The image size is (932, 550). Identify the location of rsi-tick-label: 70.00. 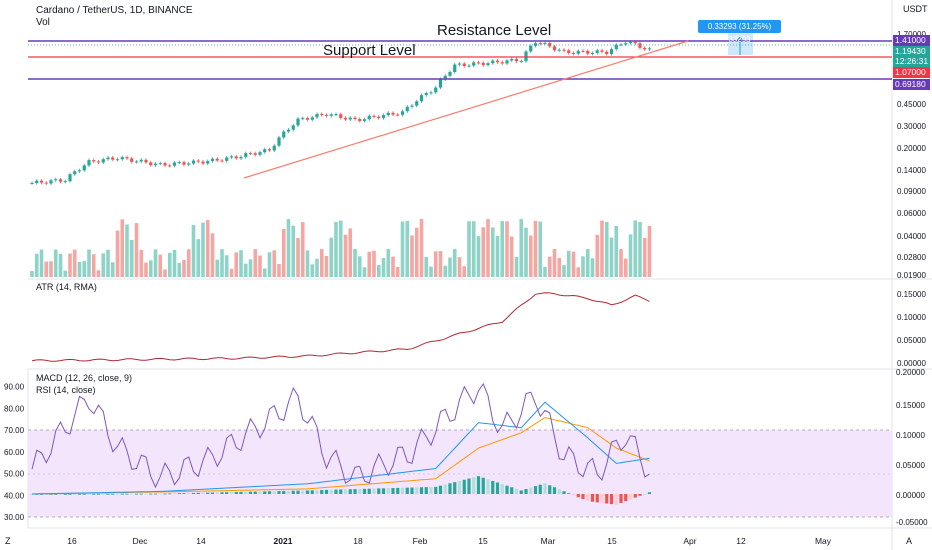
(14, 430).